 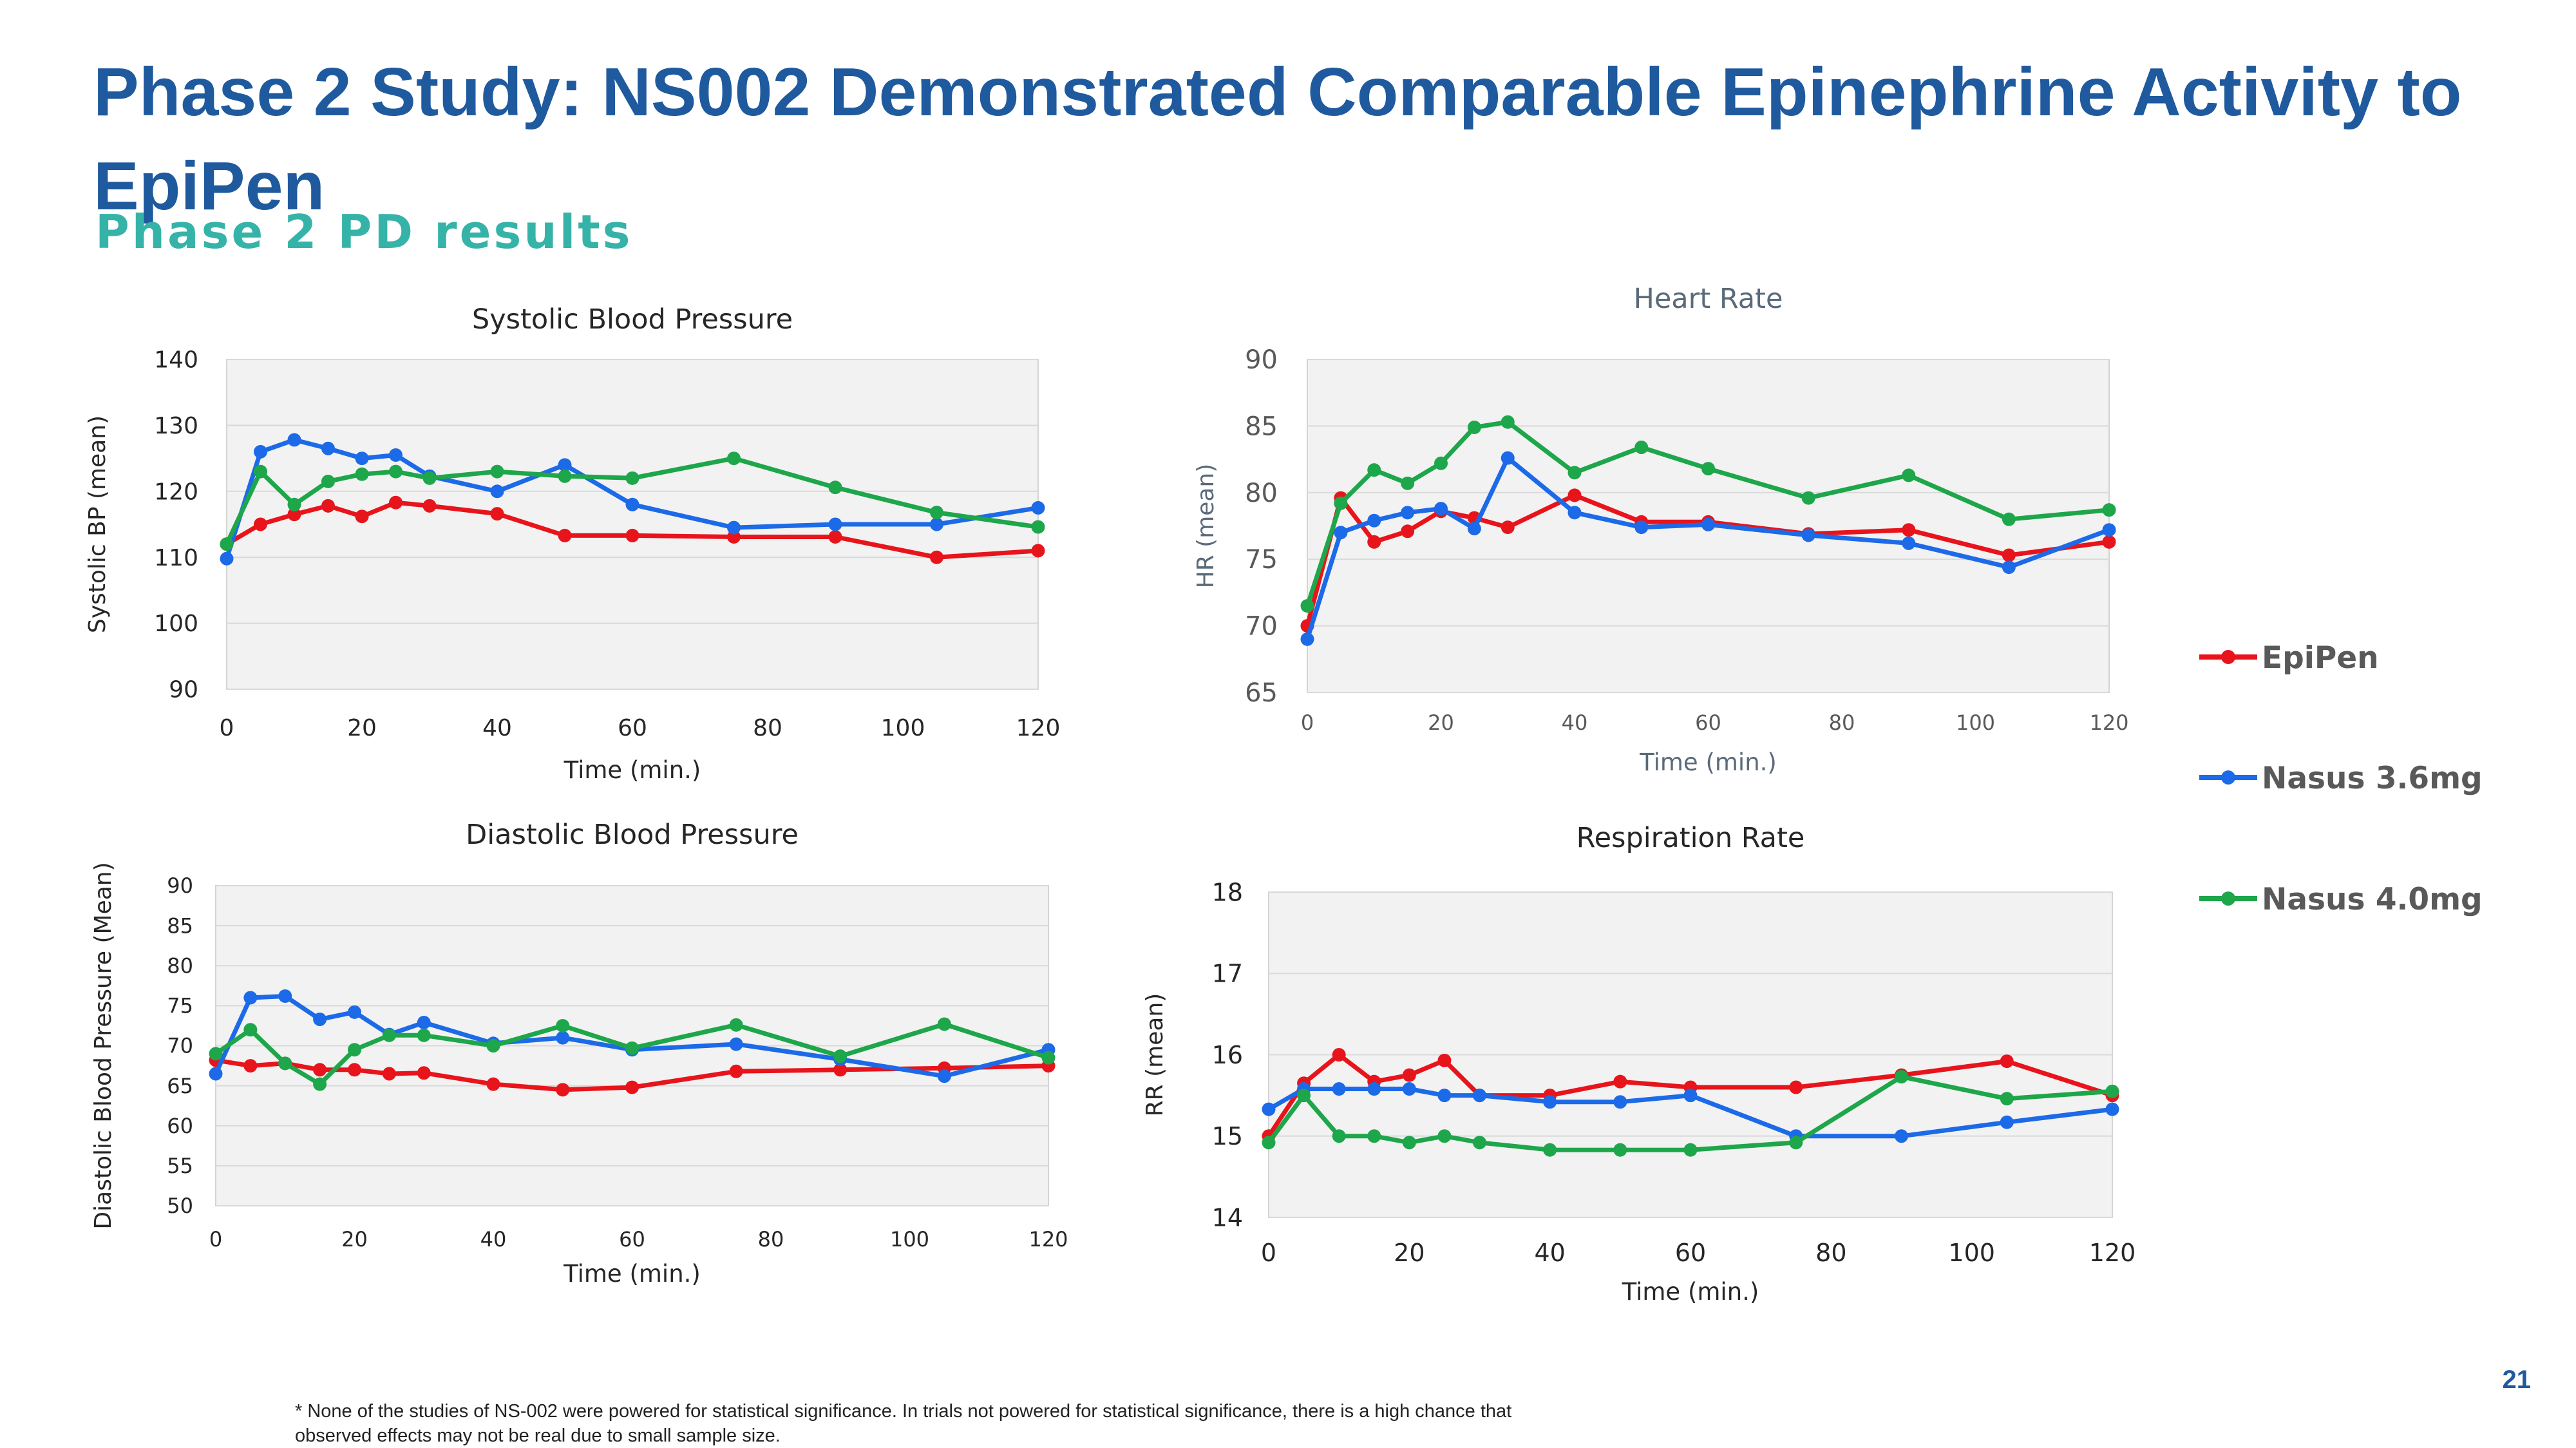 I want to click on heart-rate-title: Heart Rate, so click(x=1708, y=299).